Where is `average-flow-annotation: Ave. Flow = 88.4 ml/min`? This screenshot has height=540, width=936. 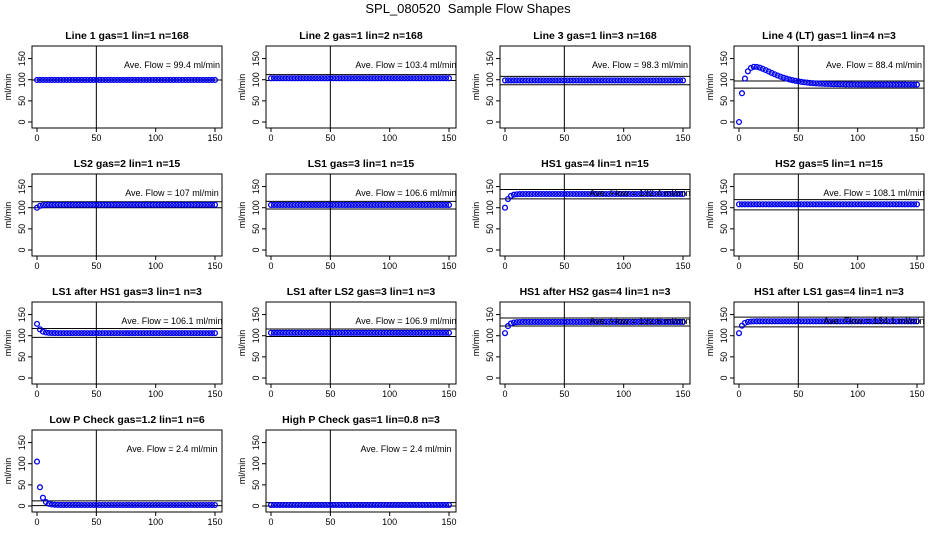
average-flow-annotation: Ave. Flow = 88.4 ml/min is located at coordinates (874, 65).